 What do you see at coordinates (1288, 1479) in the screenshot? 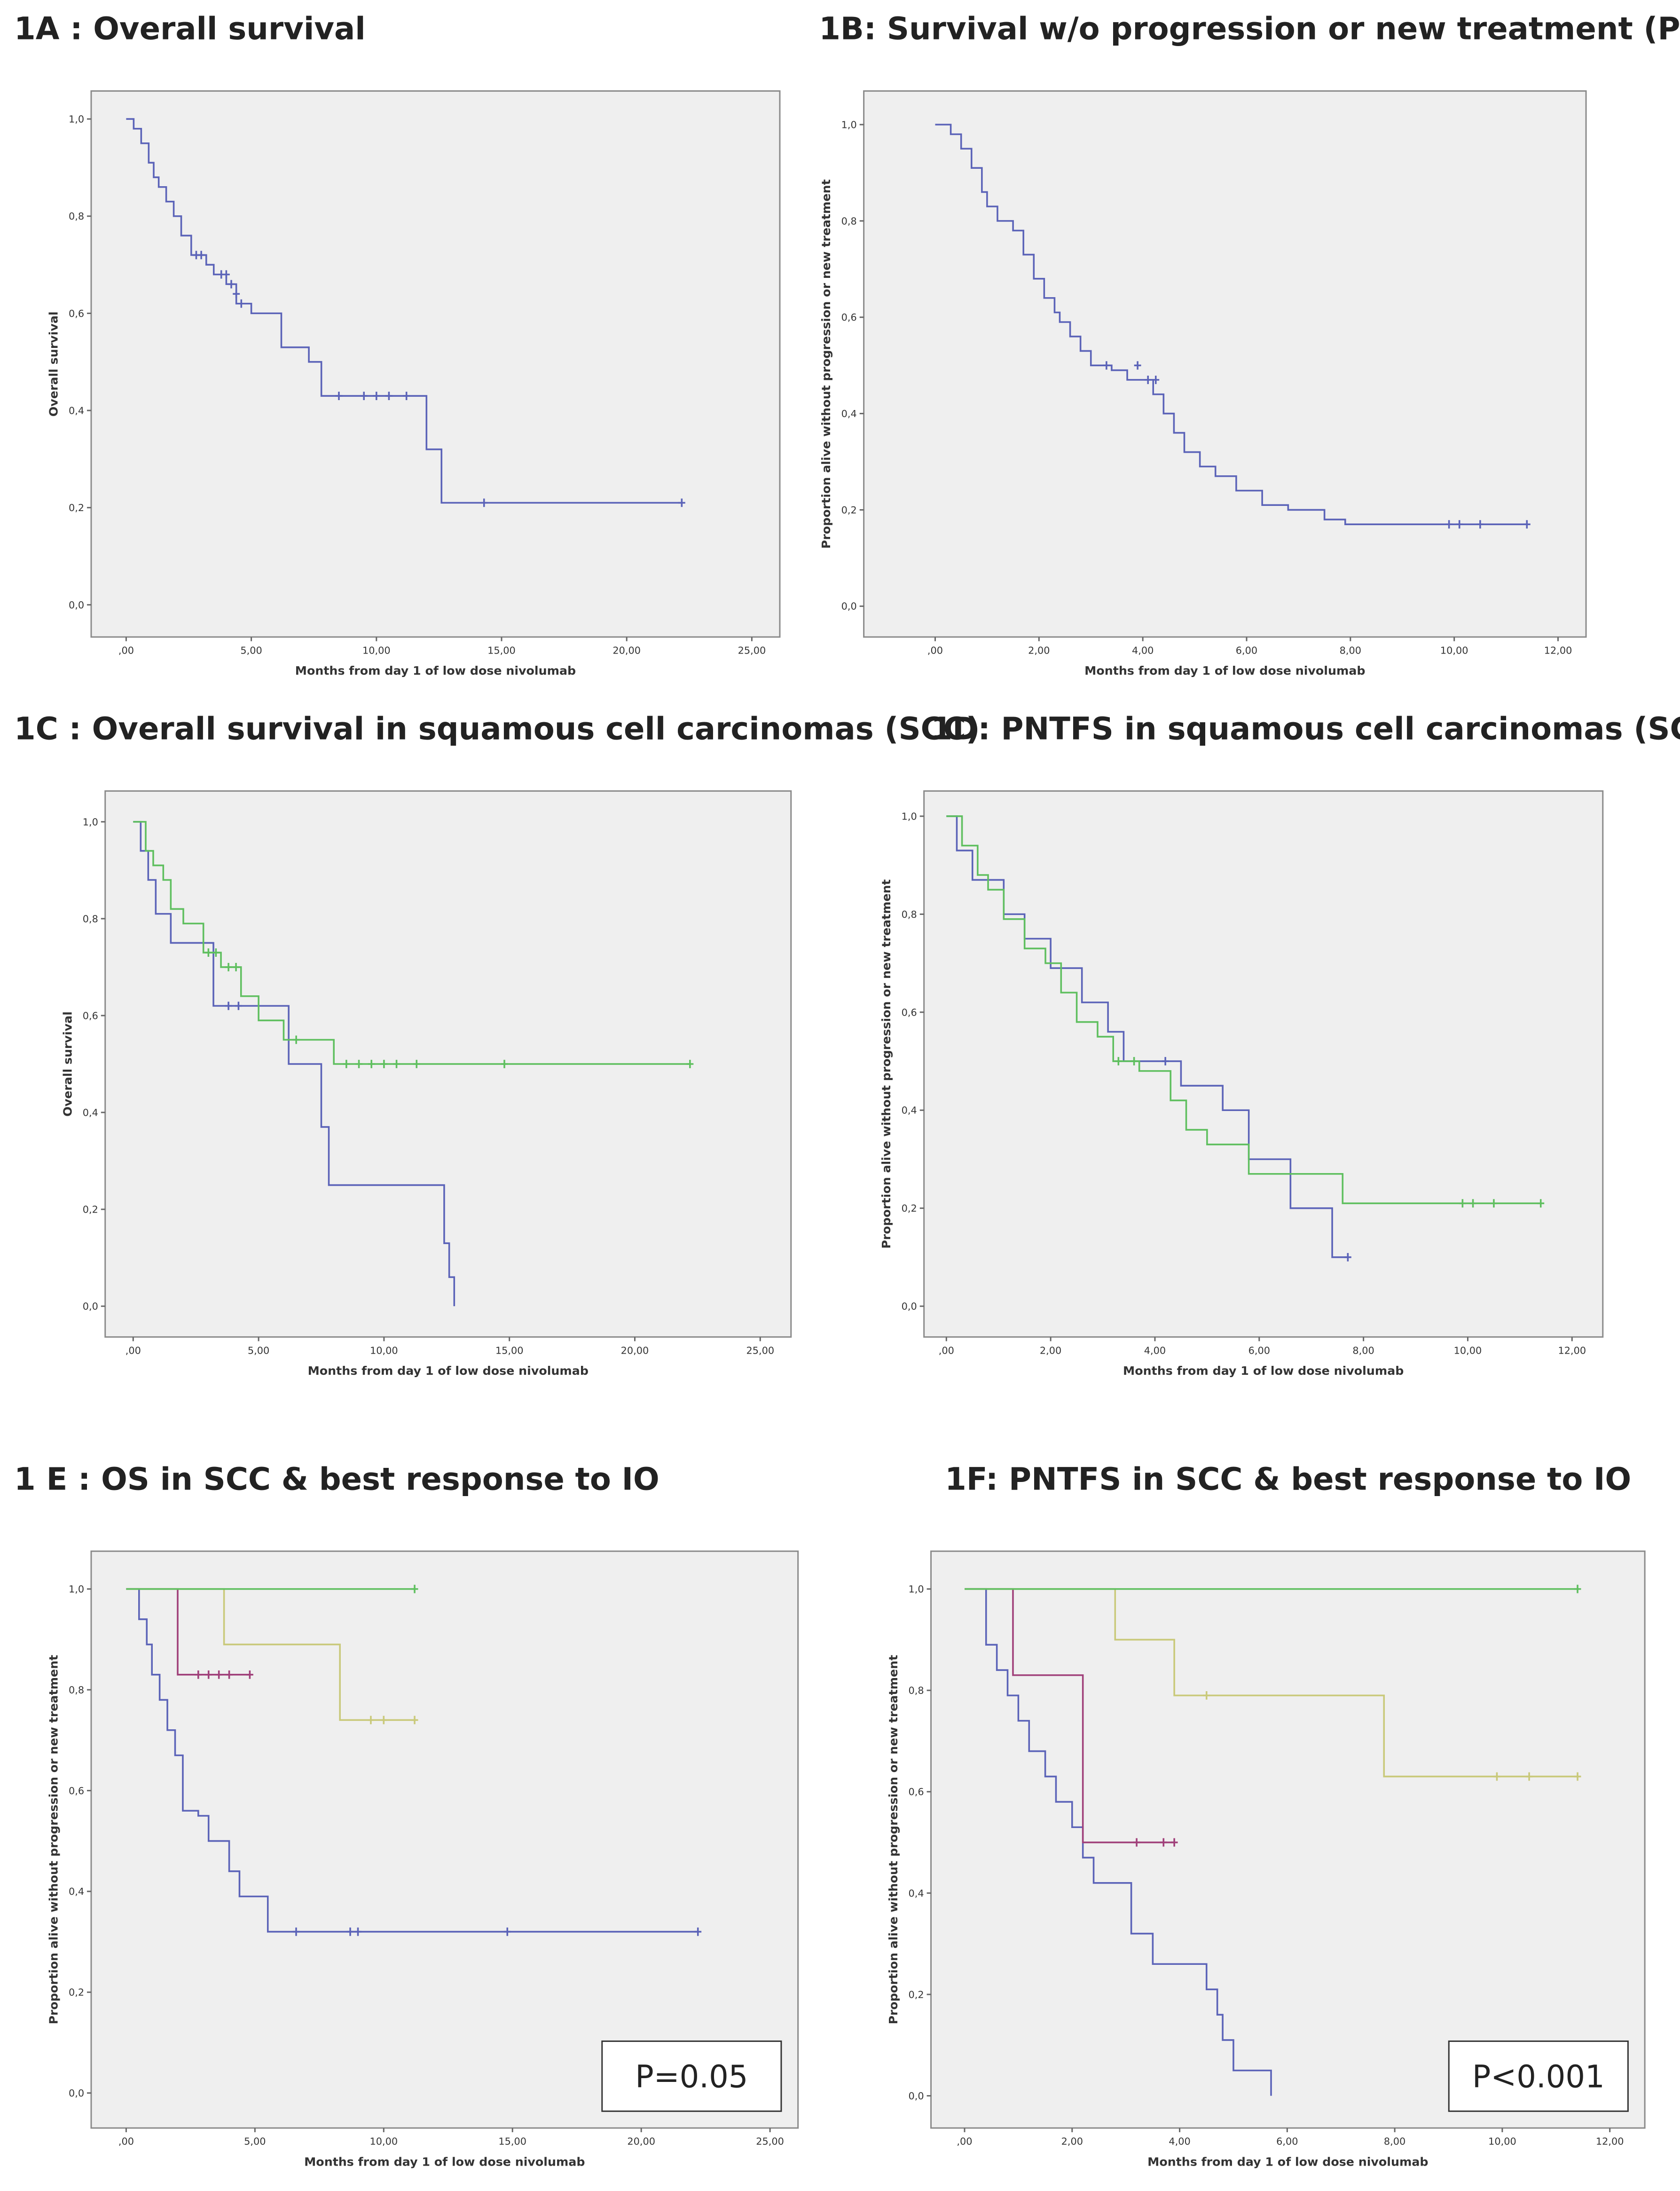
I see `chart-title: 1F: PNTFS in SCC & best response to IO` at bounding box center [1288, 1479].